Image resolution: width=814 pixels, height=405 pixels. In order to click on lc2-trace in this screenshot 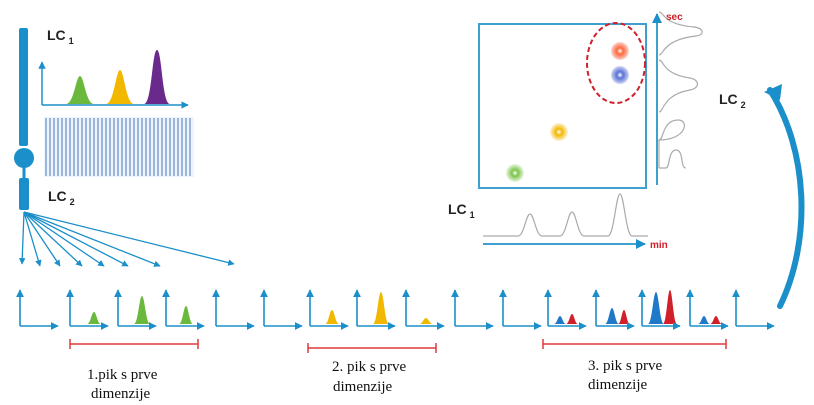, I will do `click(677, 98)`.